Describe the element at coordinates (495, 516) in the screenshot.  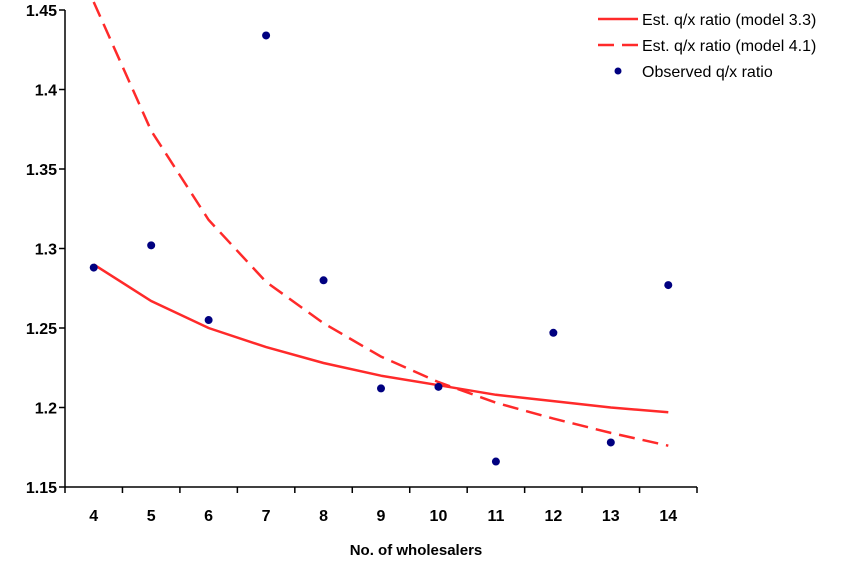
I see `x-tick-label: 11` at that location.